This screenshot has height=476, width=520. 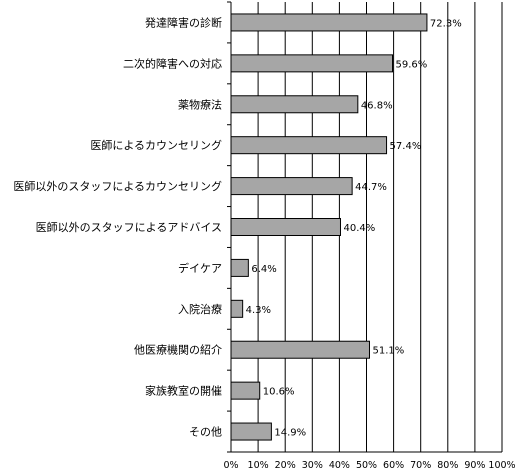 I want to click on value-label: 6.4%, so click(x=263, y=269).